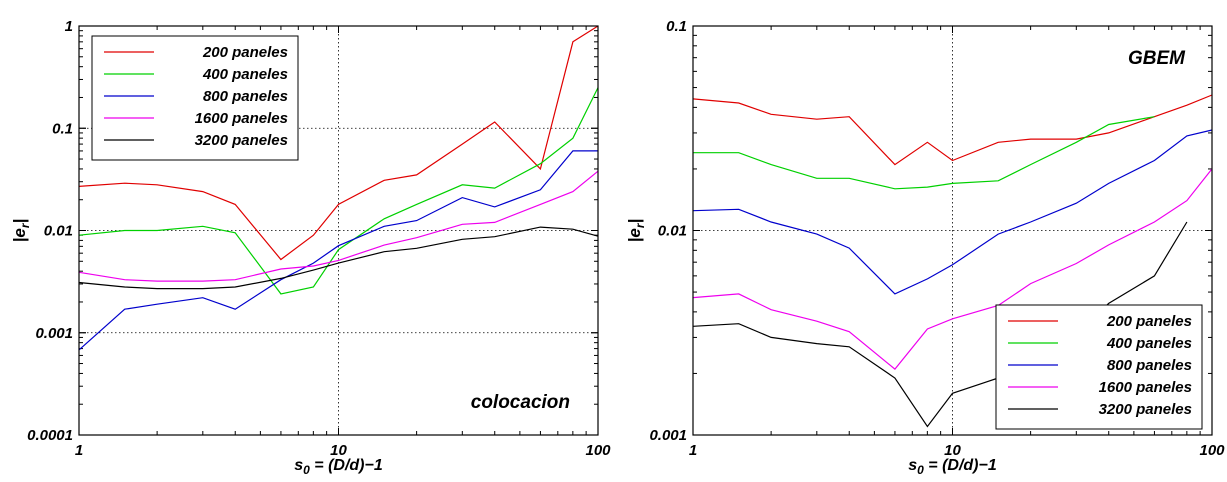 The height and width of the screenshot is (482, 1227). What do you see at coordinates (952, 212) in the screenshot?
I see `series-line-800-paneles` at bounding box center [952, 212].